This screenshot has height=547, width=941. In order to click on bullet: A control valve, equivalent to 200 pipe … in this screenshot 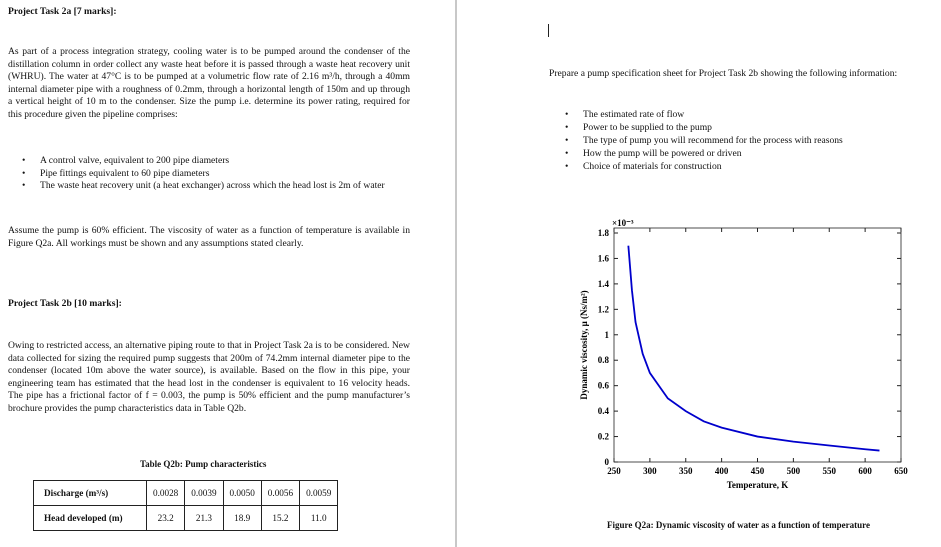, I will do `click(217, 161)`.